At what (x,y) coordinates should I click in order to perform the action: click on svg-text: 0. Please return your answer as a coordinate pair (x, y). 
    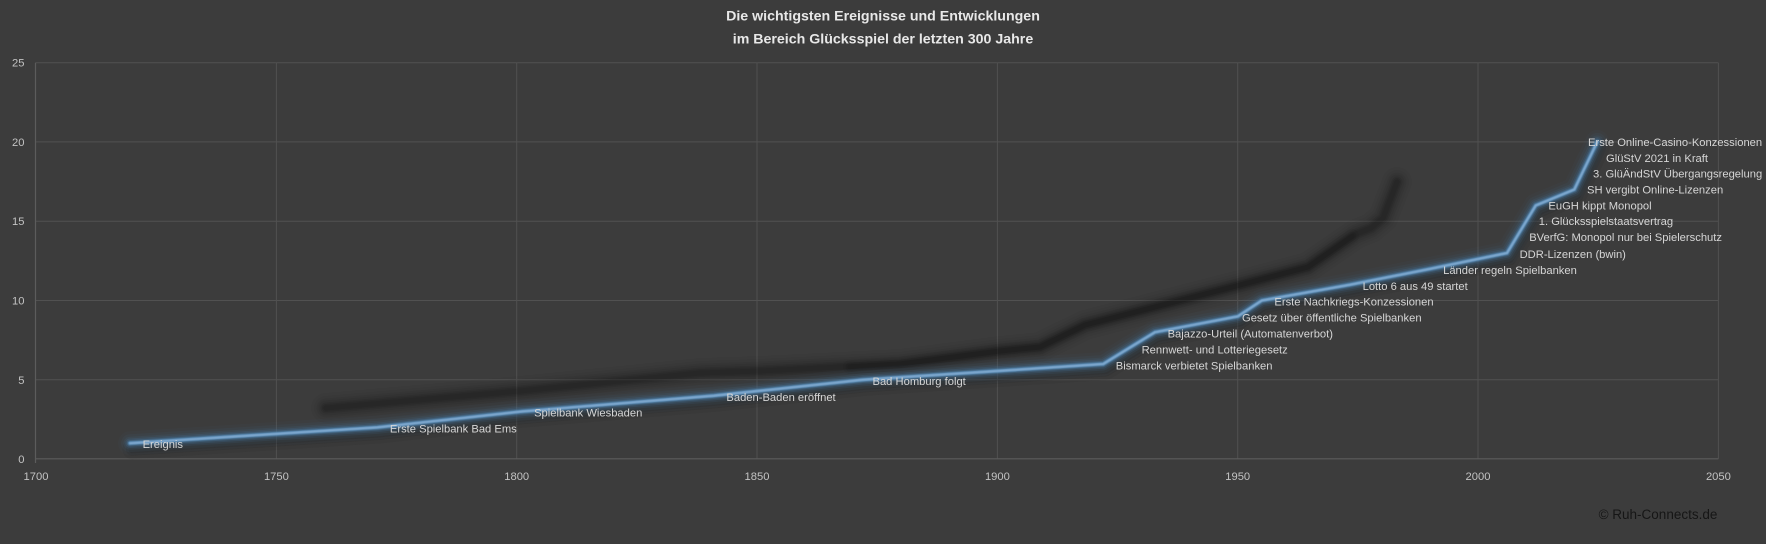
    Looking at the image, I should click on (21, 460).